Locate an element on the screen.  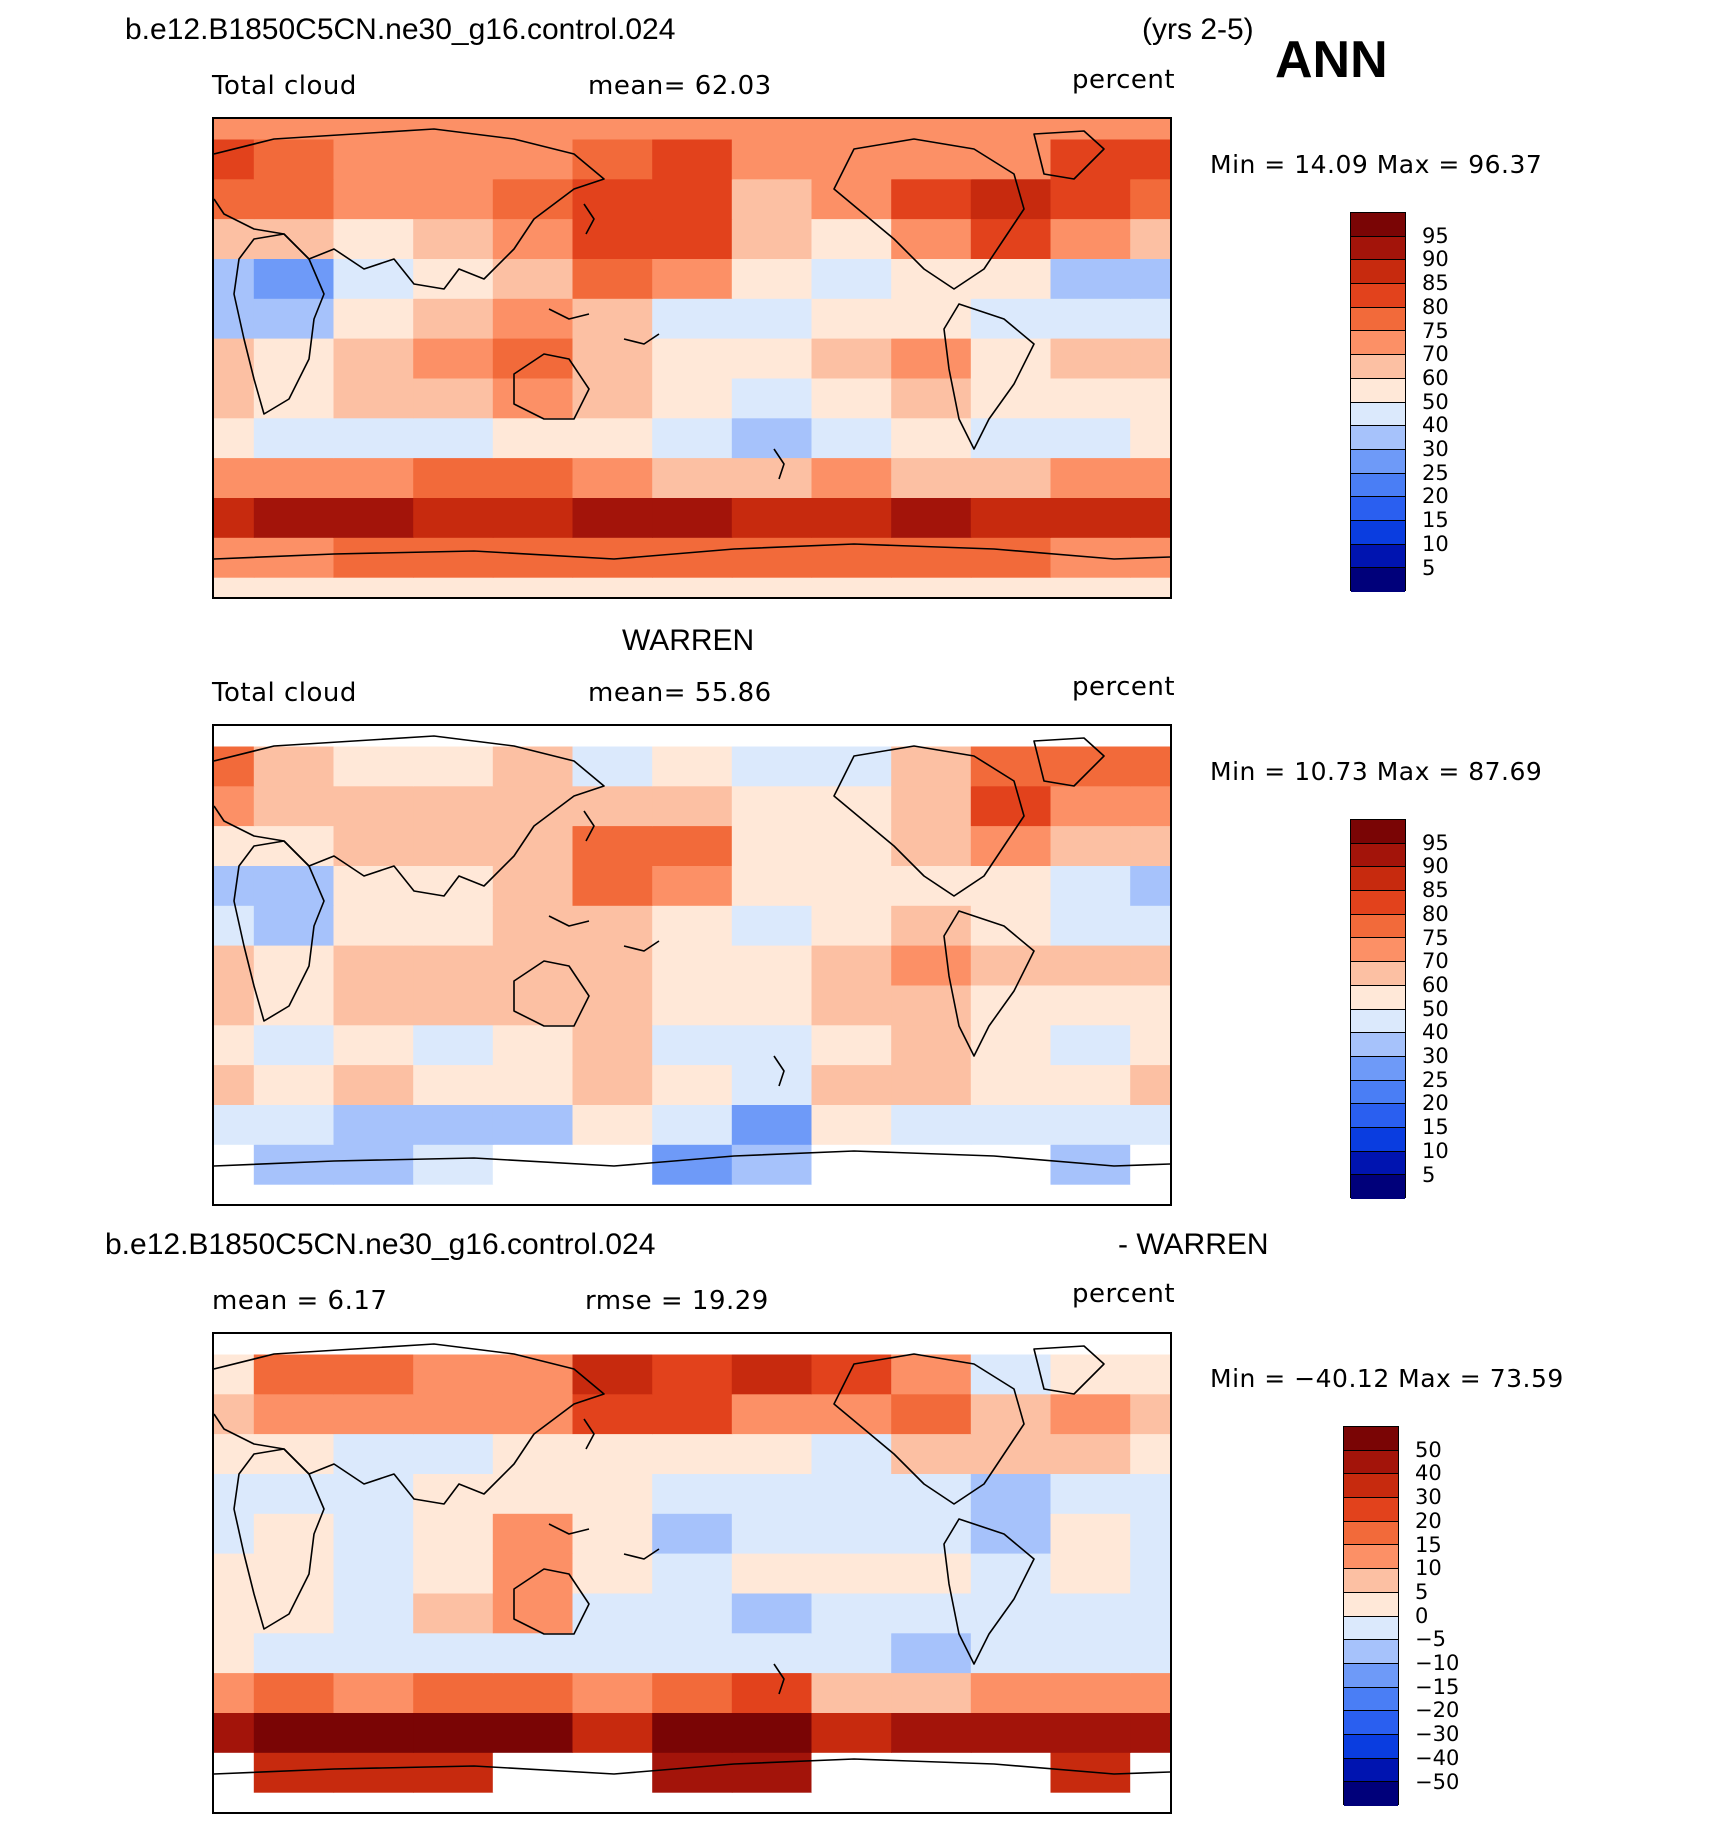
colorbar-tick-label: 15 is located at coordinates (1435, 1127).